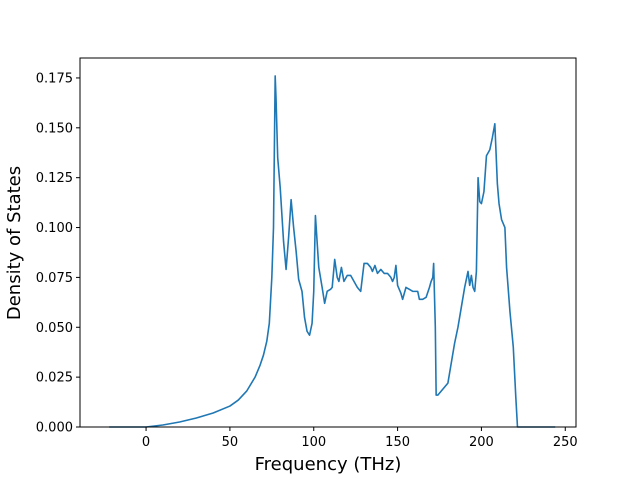 This screenshot has height=480, width=640. I want to click on x-tick-label: 150, so click(397, 442).